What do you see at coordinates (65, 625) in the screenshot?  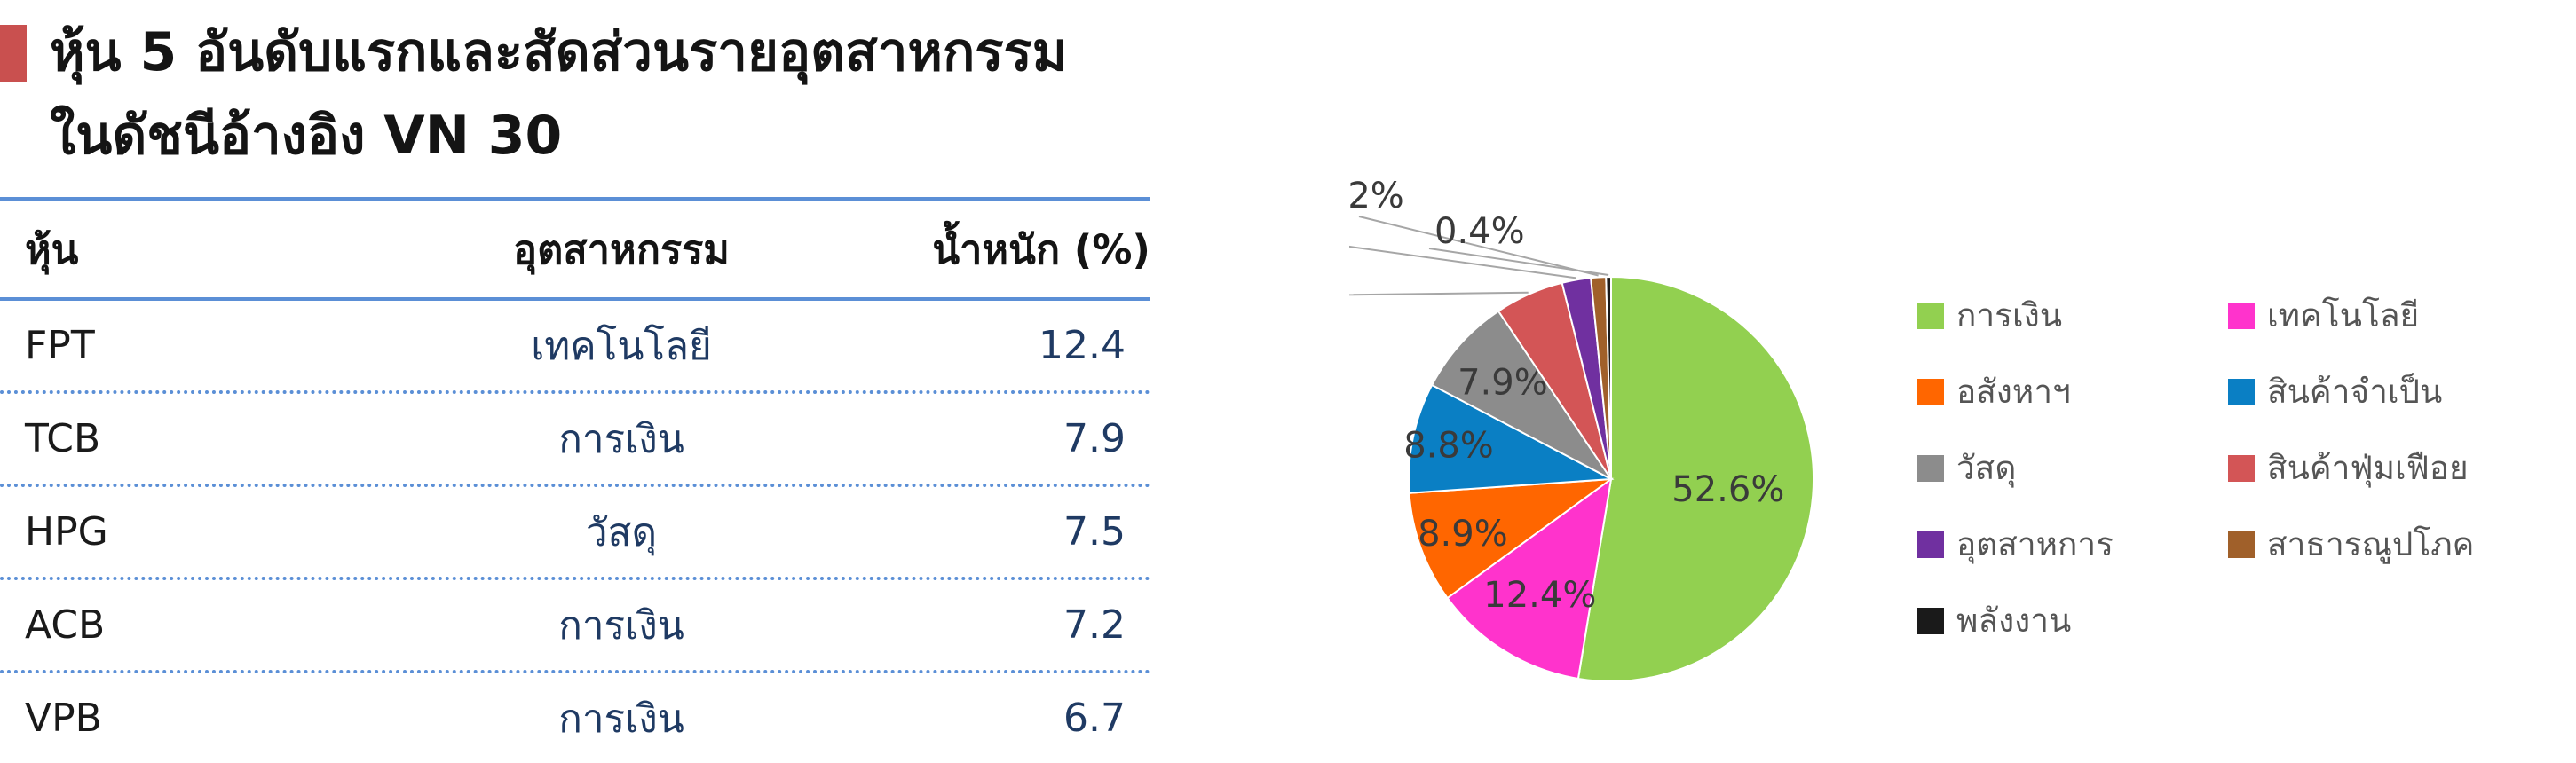 I see `stock-cell: ACB` at bounding box center [65, 625].